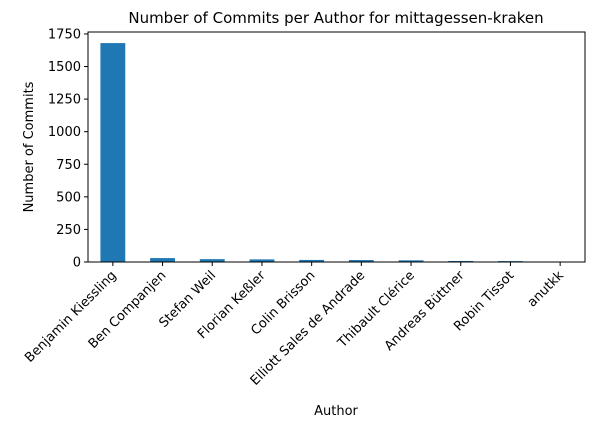  What do you see at coordinates (70, 316) in the screenshot?
I see `x-tick-label: Benjamin Kiessling` at bounding box center [70, 316].